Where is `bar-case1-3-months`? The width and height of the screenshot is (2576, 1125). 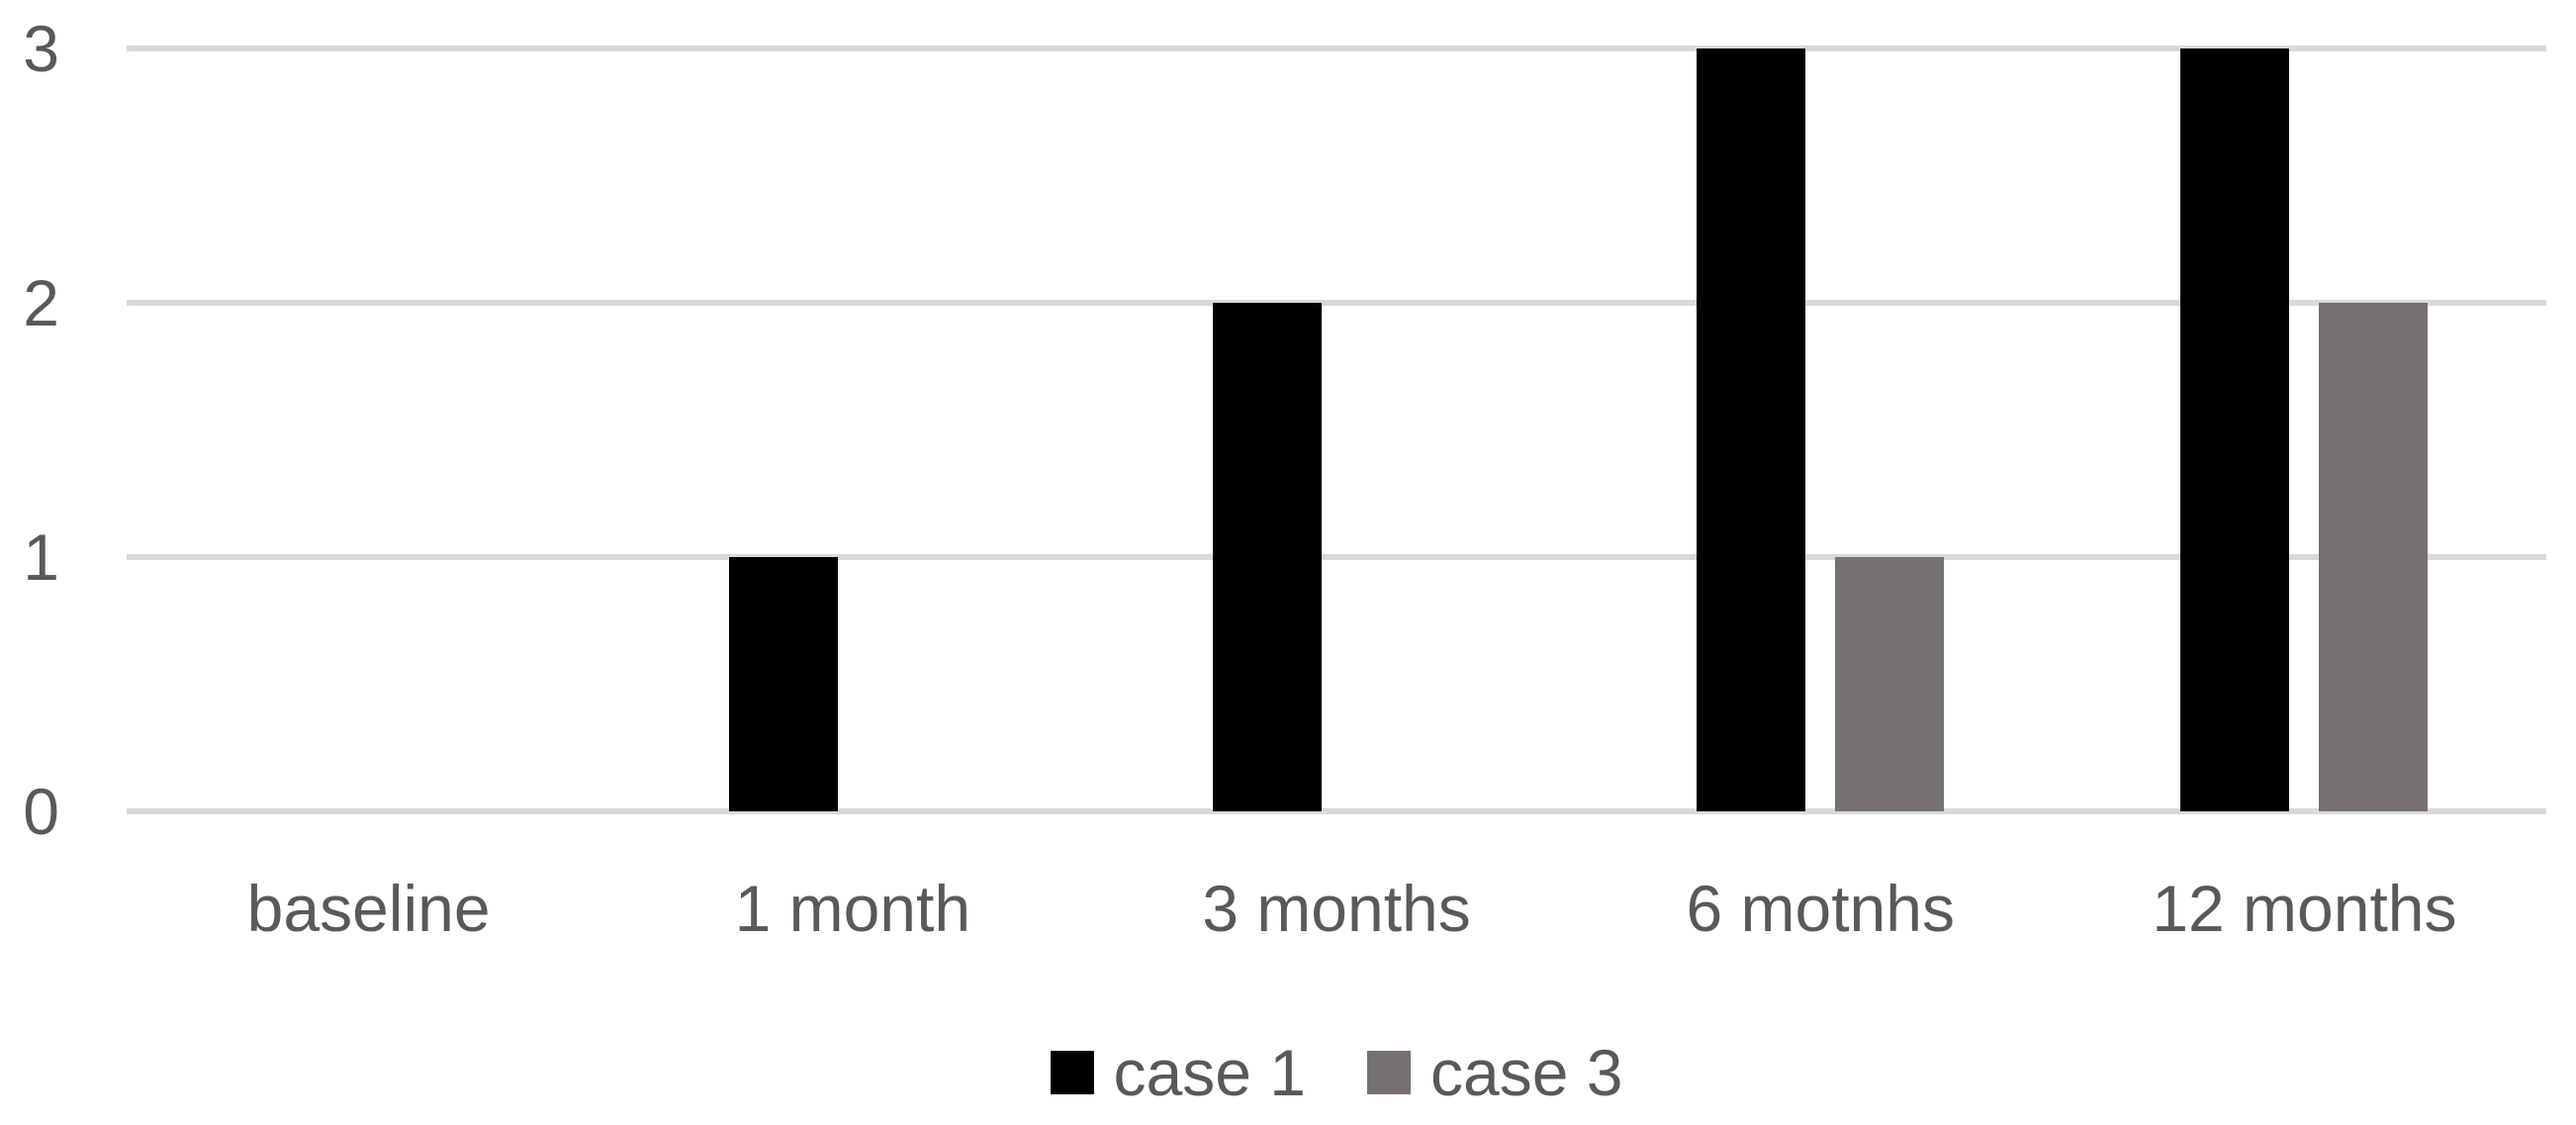 bar-case1-3-months is located at coordinates (1267, 557).